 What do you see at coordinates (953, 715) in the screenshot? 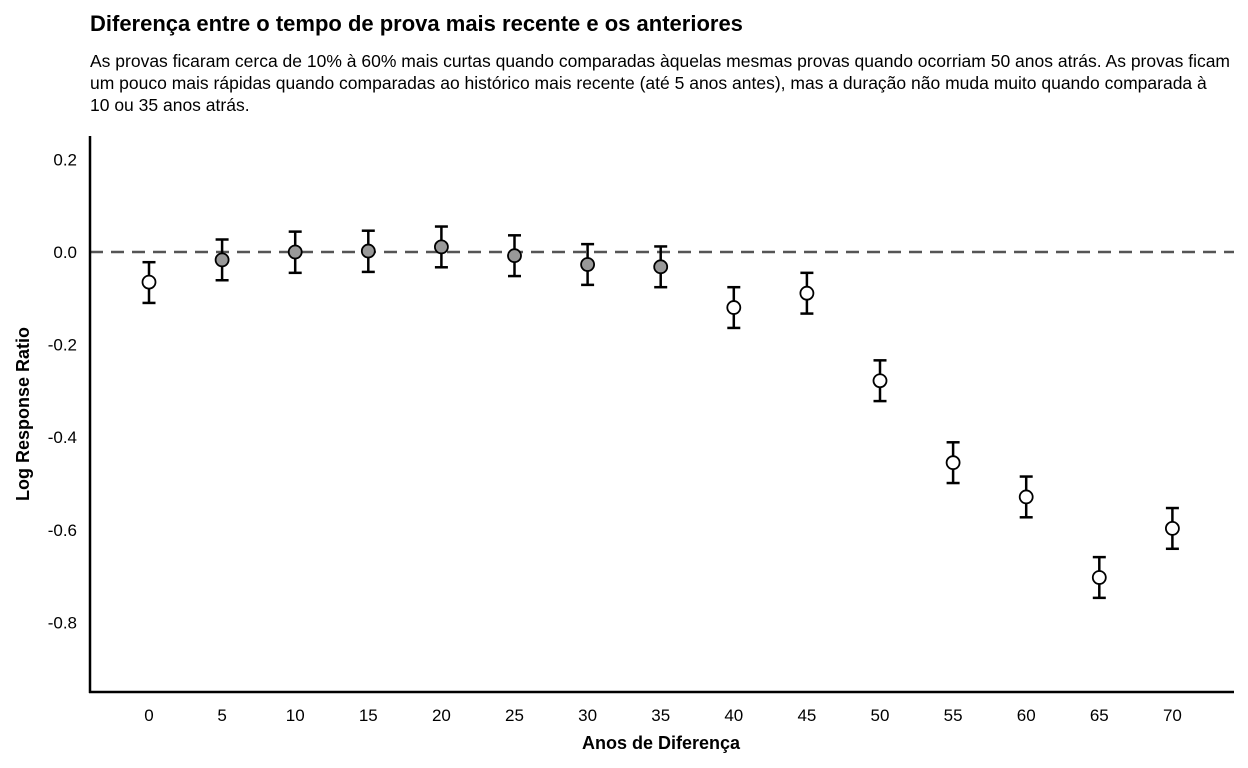
I see `x-tick-label: 55` at bounding box center [953, 715].